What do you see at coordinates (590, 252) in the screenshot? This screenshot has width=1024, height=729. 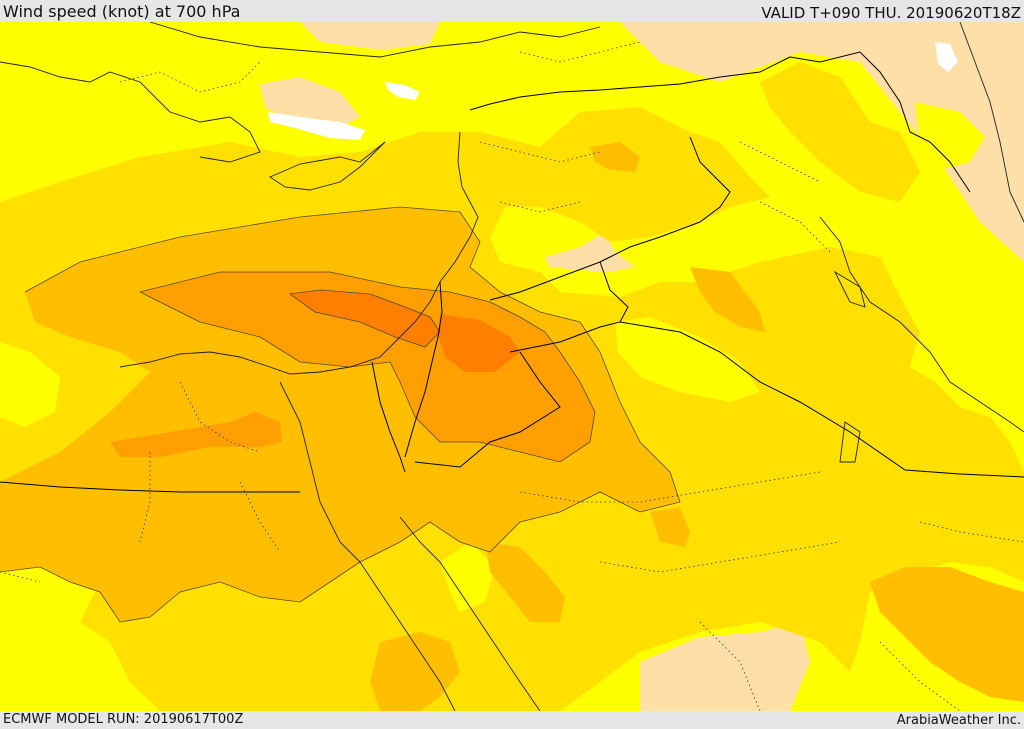 I see `light-area-syria` at bounding box center [590, 252].